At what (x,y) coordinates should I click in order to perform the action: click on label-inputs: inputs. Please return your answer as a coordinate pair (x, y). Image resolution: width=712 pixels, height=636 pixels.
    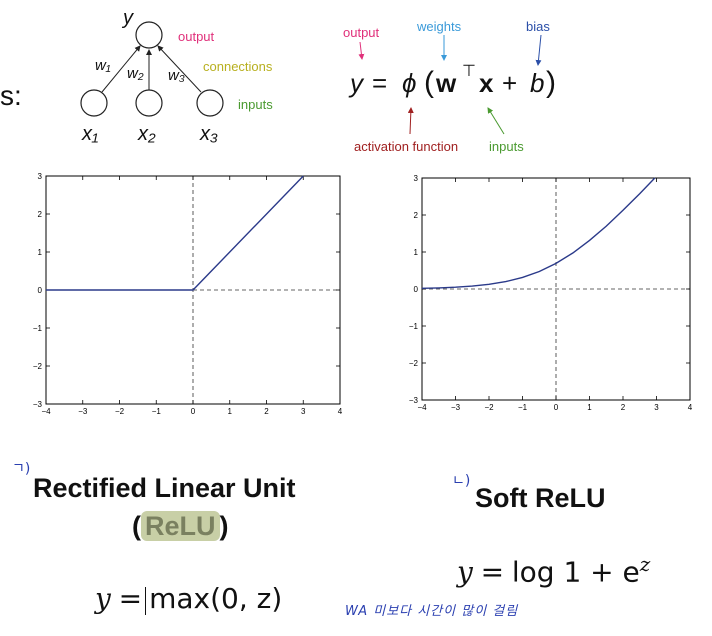
    Looking at the image, I should click on (255, 104).